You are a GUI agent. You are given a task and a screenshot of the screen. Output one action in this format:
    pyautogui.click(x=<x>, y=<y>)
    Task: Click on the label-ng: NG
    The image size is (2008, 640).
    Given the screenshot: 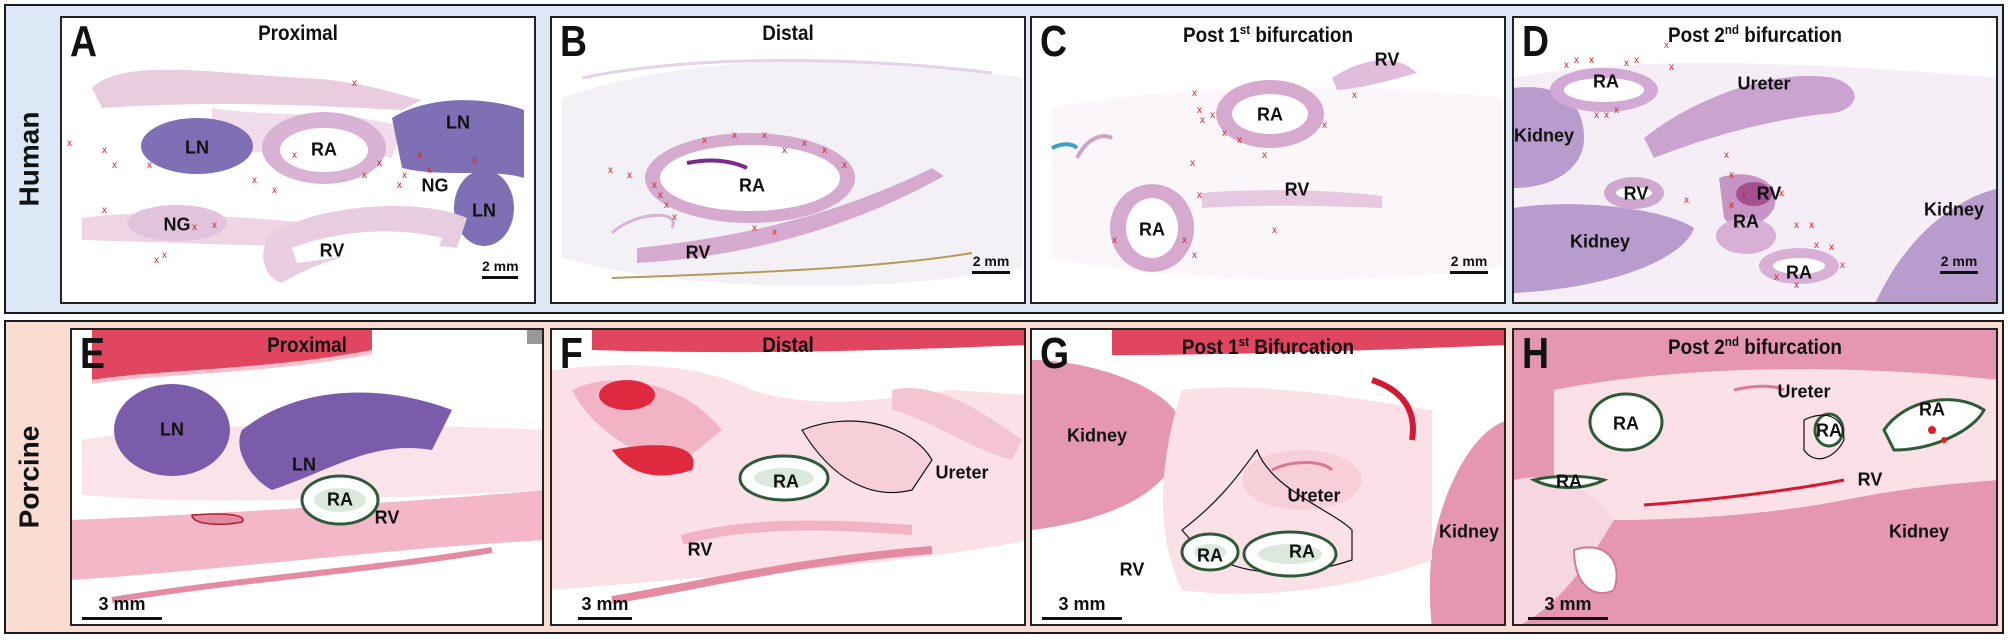 What is the action you would take?
    pyautogui.click(x=435, y=185)
    